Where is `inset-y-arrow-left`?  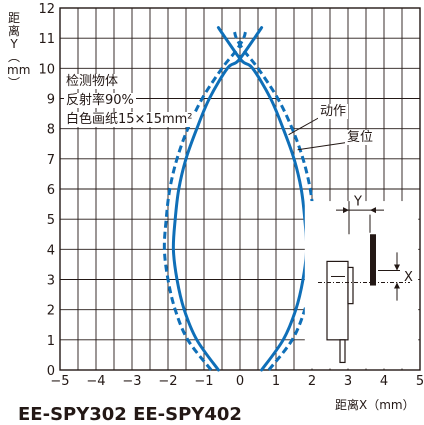
inset-y-arrow-left is located at coordinates (346, 210).